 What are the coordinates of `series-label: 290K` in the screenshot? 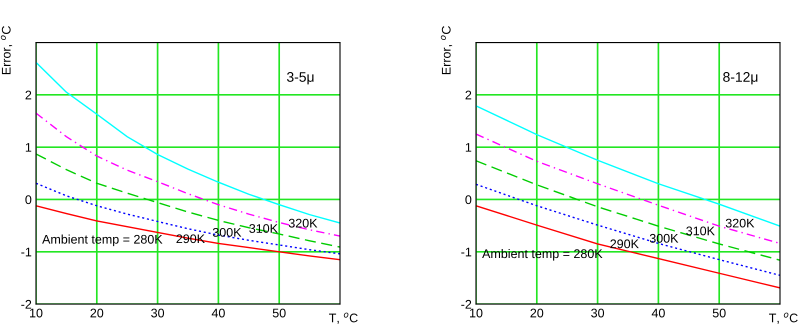 It's located at (624, 243).